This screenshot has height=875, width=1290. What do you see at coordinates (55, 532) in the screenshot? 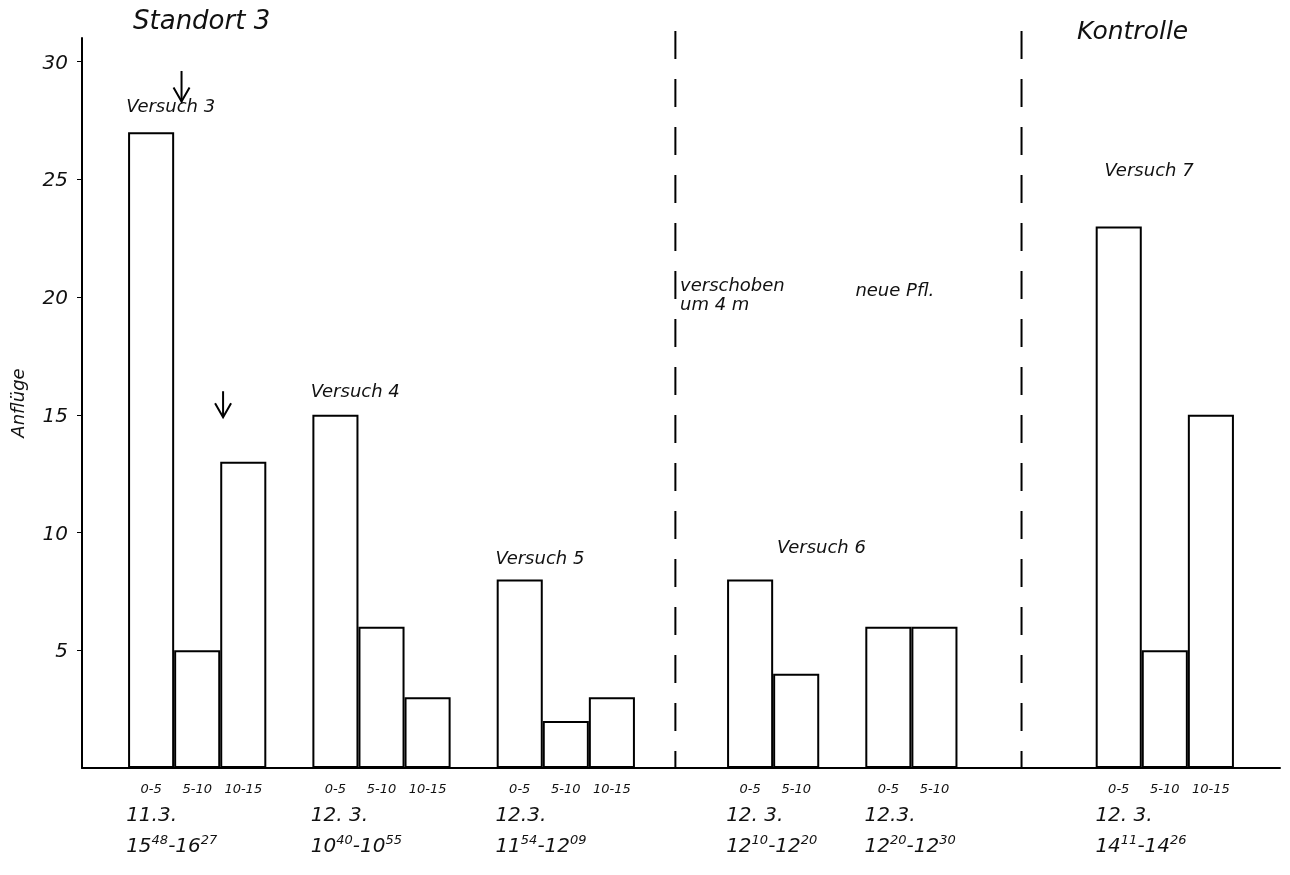
I see `y-tick-label: 10` at bounding box center [55, 532].